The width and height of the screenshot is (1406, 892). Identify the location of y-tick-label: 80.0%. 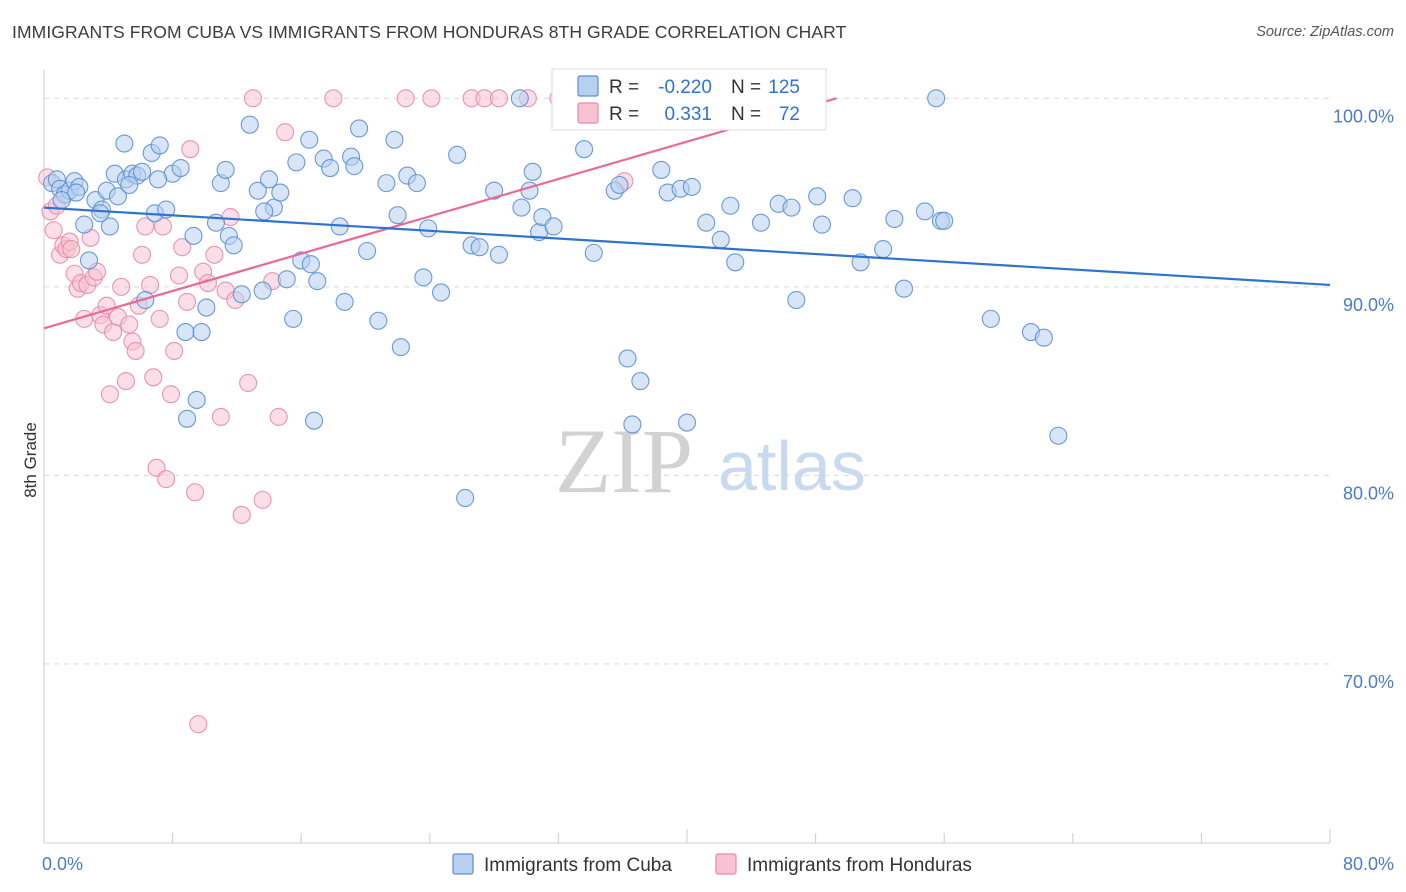
(1368, 493).